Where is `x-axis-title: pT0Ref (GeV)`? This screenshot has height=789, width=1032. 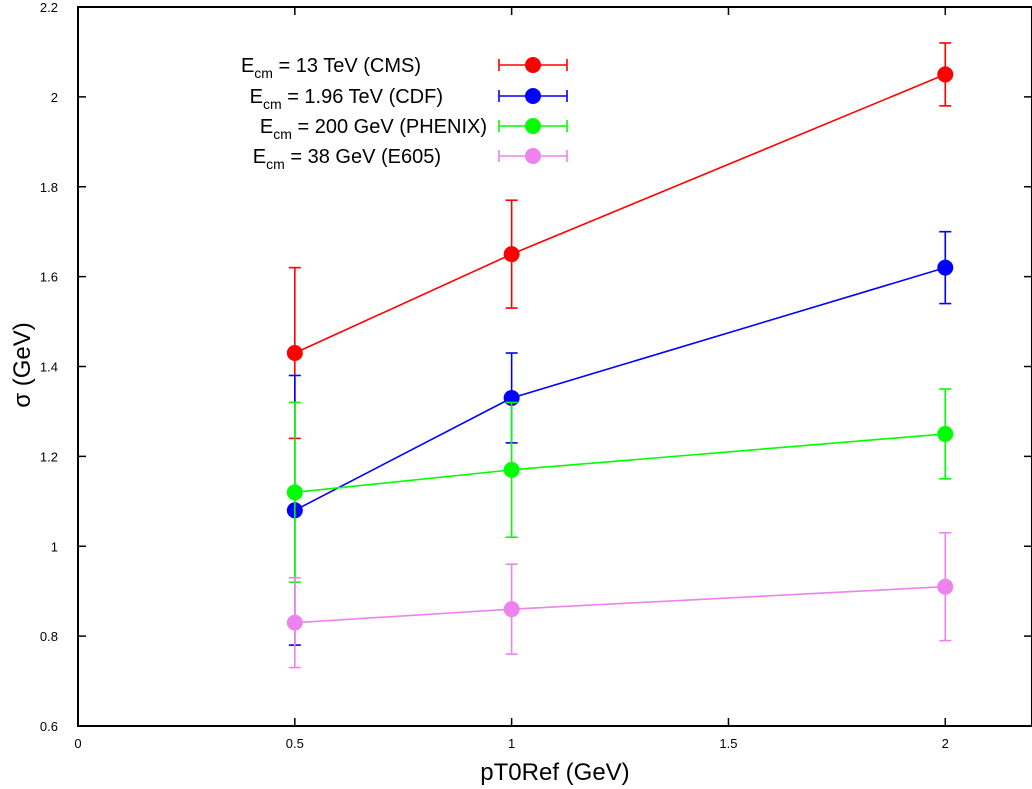
x-axis-title: pT0Ref (GeV) is located at coordinates (554, 772).